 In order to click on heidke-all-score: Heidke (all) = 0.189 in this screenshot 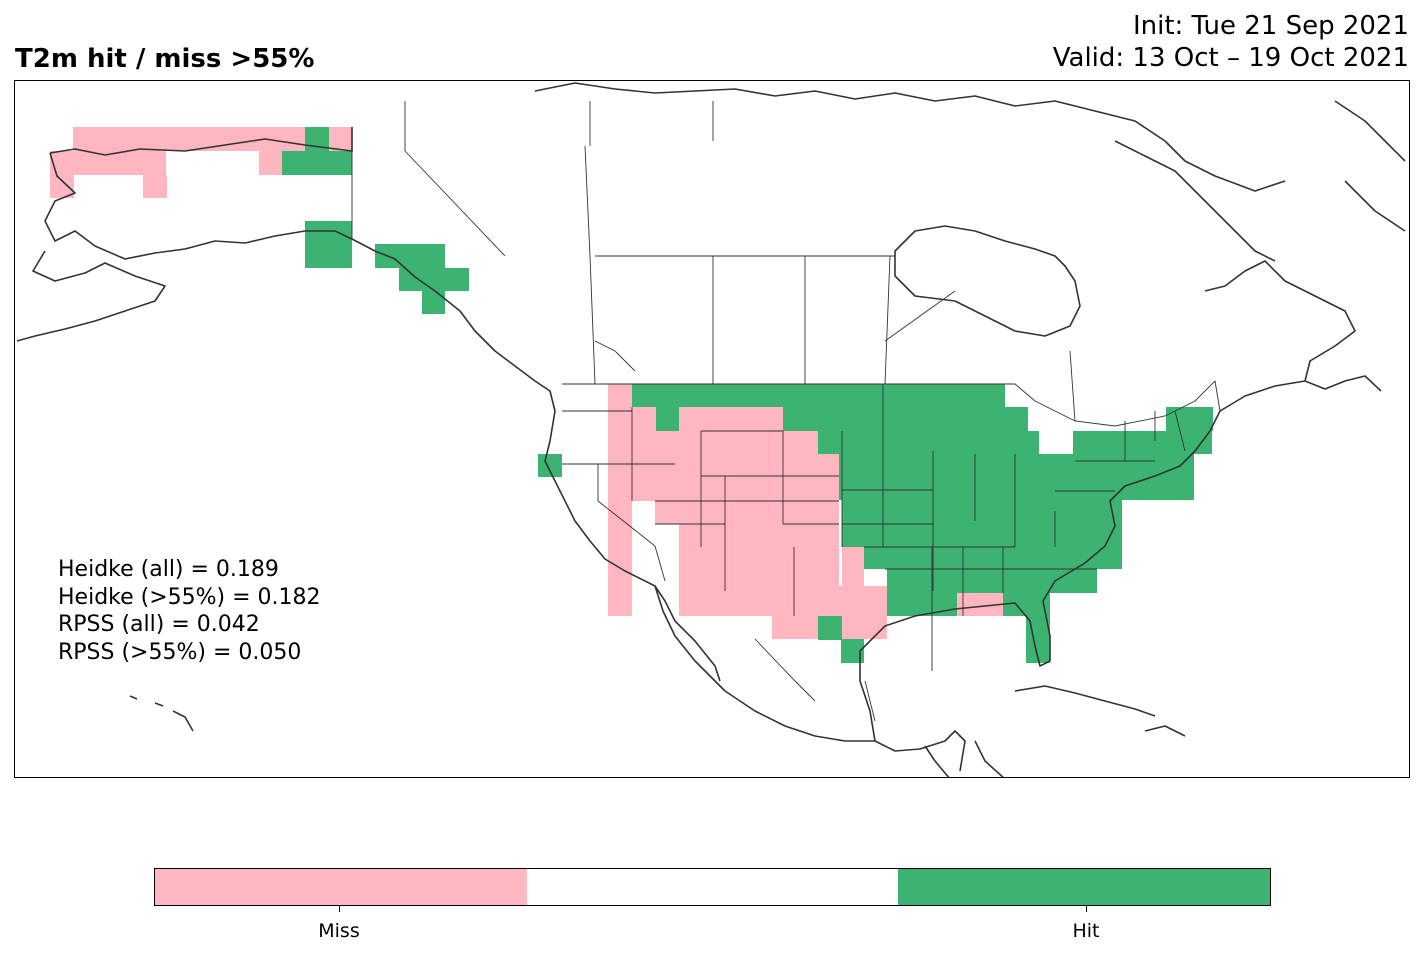, I will do `click(168, 569)`.